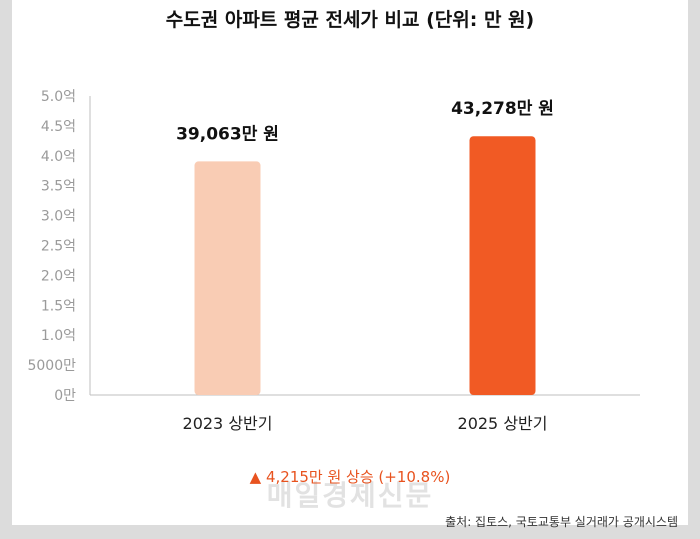 The height and width of the screenshot is (539, 700). I want to click on y-tick-label: 1.5억, so click(58, 306).